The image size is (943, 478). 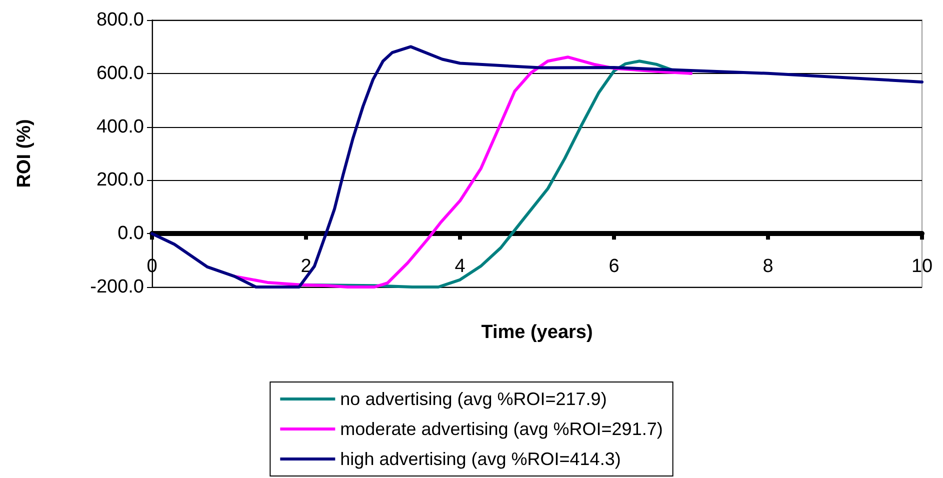 What do you see at coordinates (473, 399) in the screenshot?
I see `legend-label: no advertising (avg %ROI=217.9)` at bounding box center [473, 399].